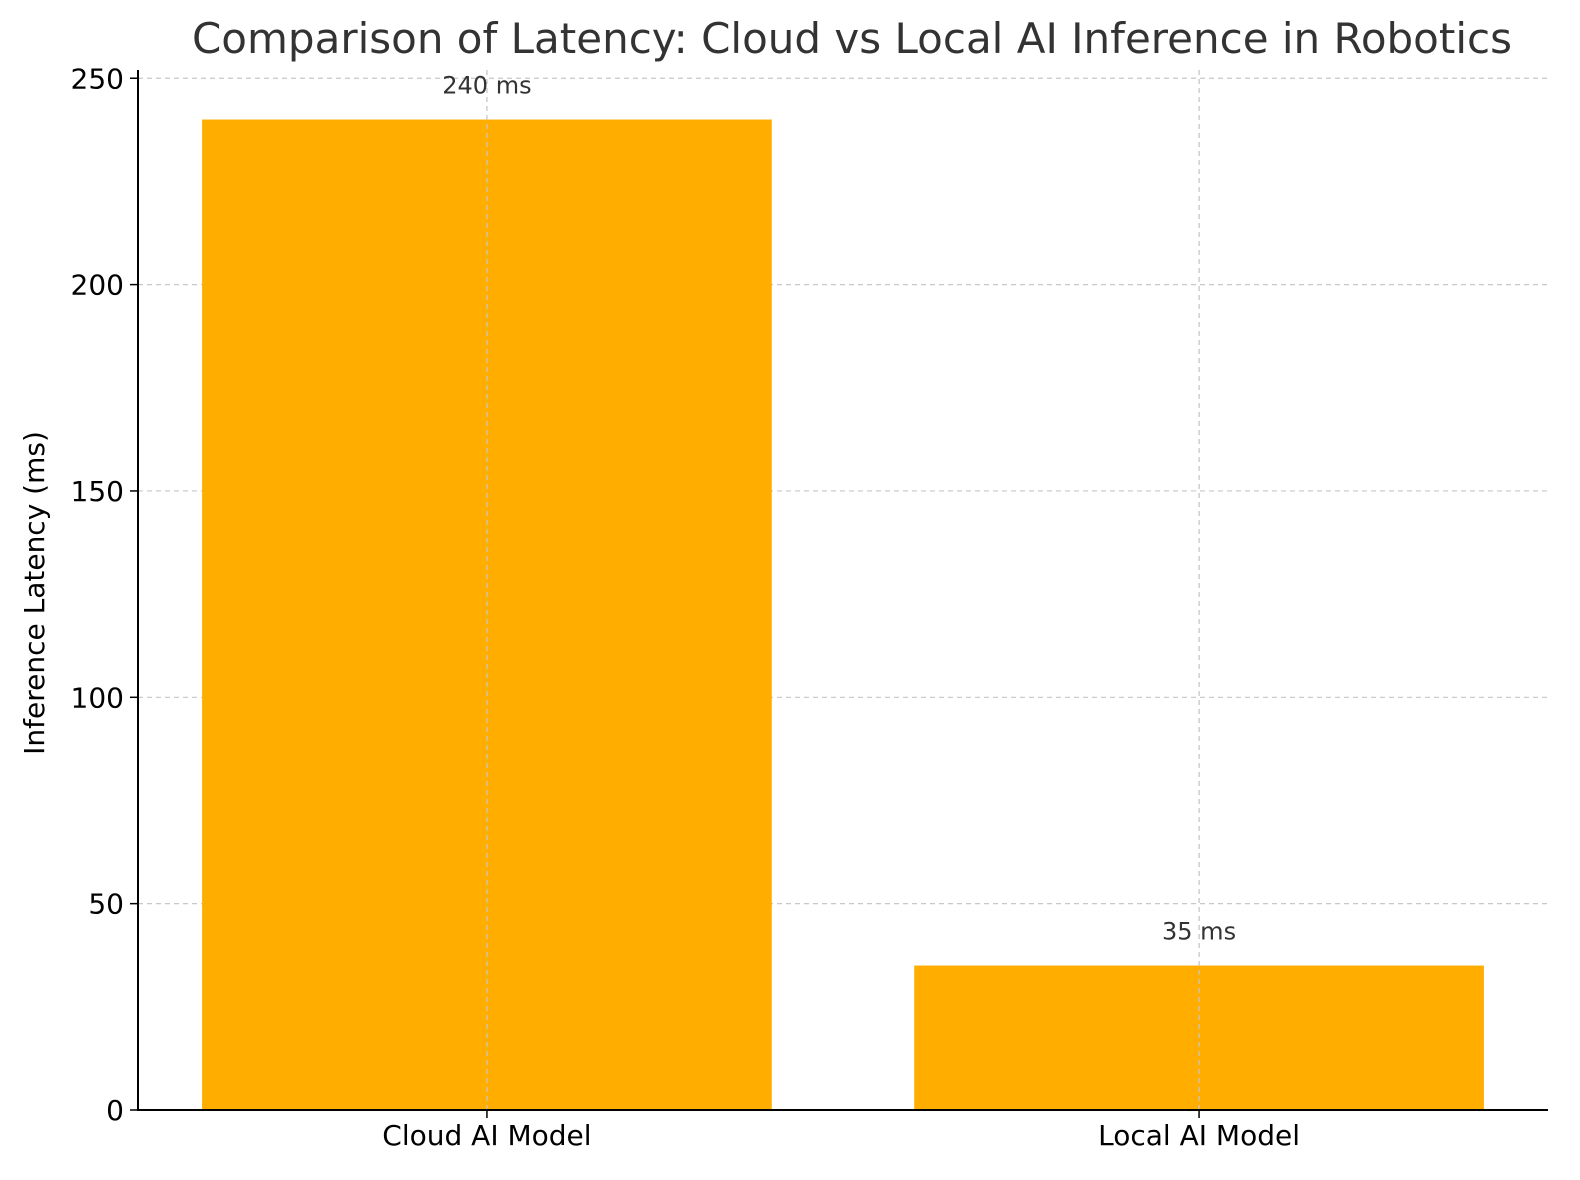 This screenshot has width=1580, height=1180. What do you see at coordinates (97, 697) in the screenshot?
I see `y-tick-label: 100` at bounding box center [97, 697].